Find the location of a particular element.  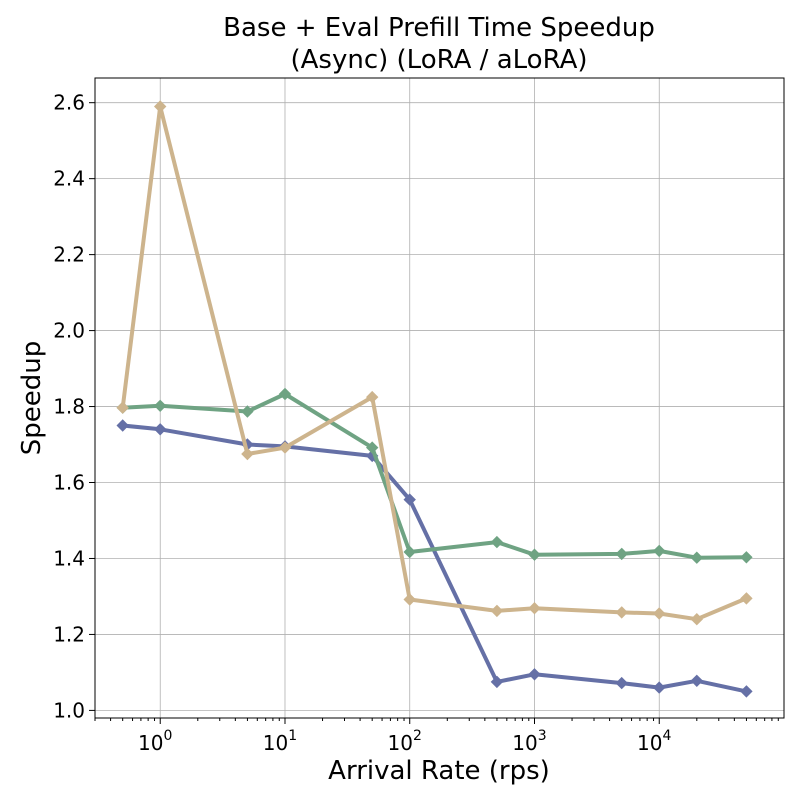

y-tick-label: 2.2 is located at coordinates (69, 255).